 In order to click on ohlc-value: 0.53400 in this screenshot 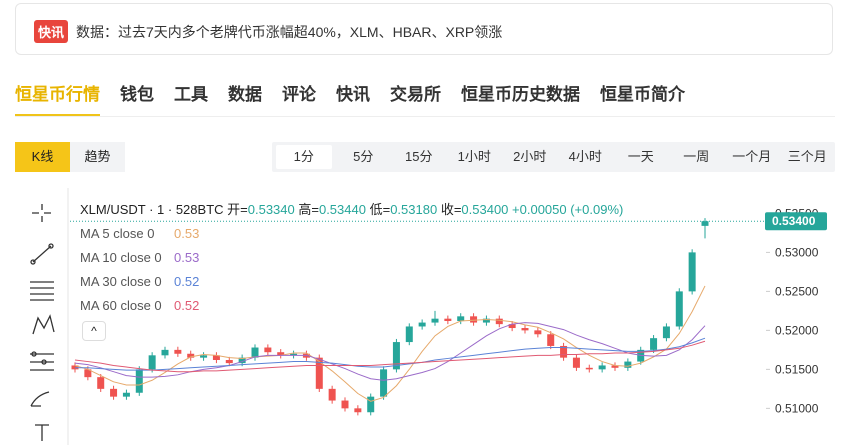, I will do `click(485, 209)`.